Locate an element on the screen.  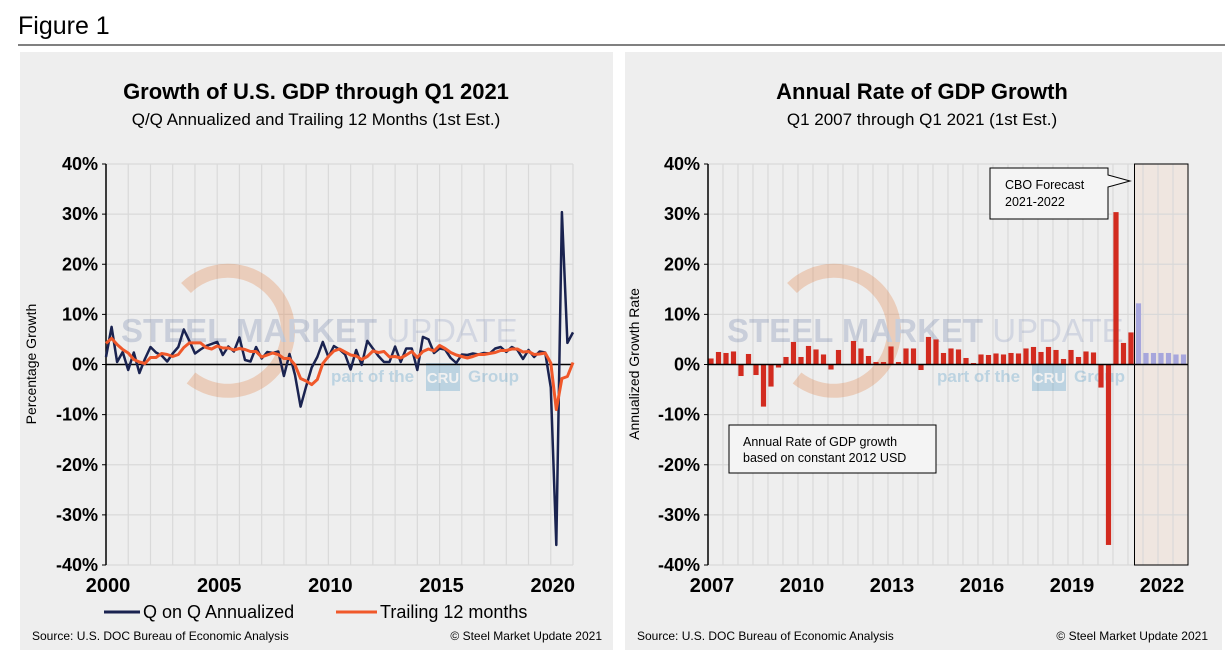
y-tick-label: -10% is located at coordinates (77, 415).